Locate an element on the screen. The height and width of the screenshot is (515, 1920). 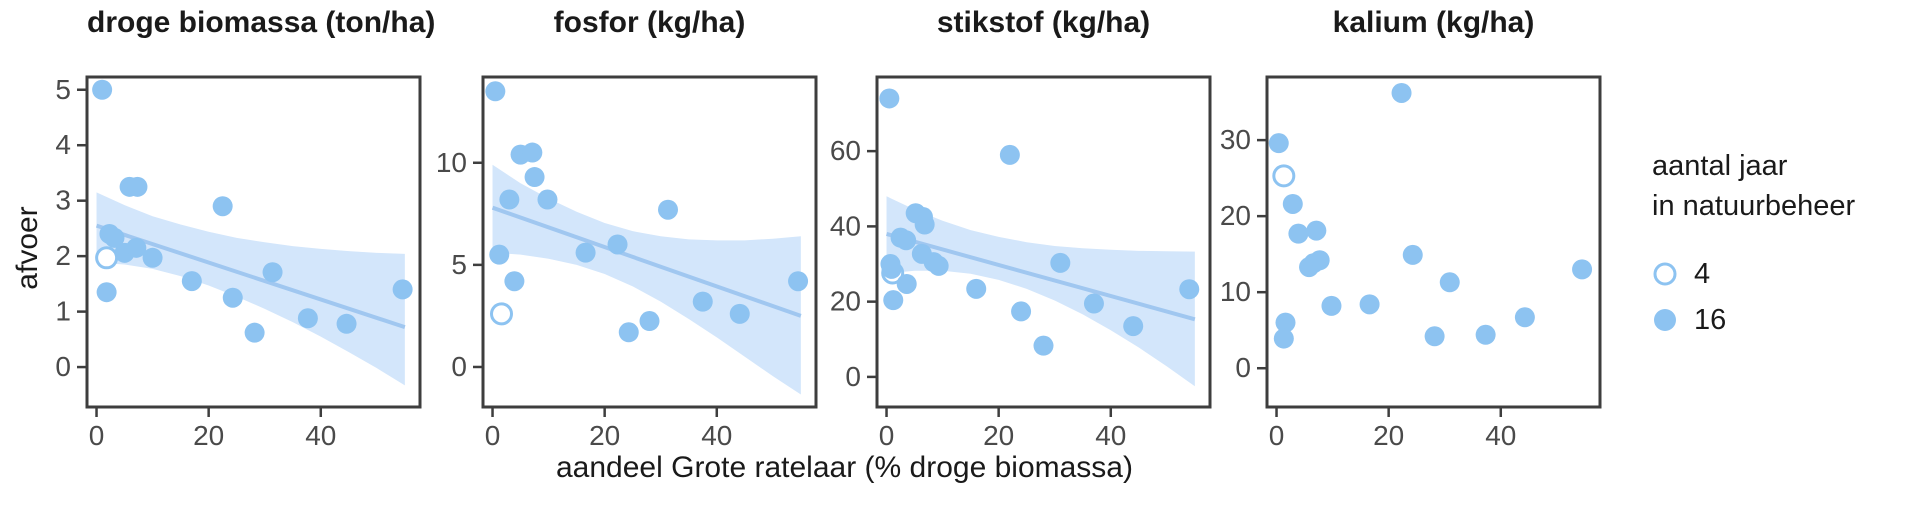
panel-title-stikstof: stikstof (kg/ha) is located at coordinates (1043, 22).